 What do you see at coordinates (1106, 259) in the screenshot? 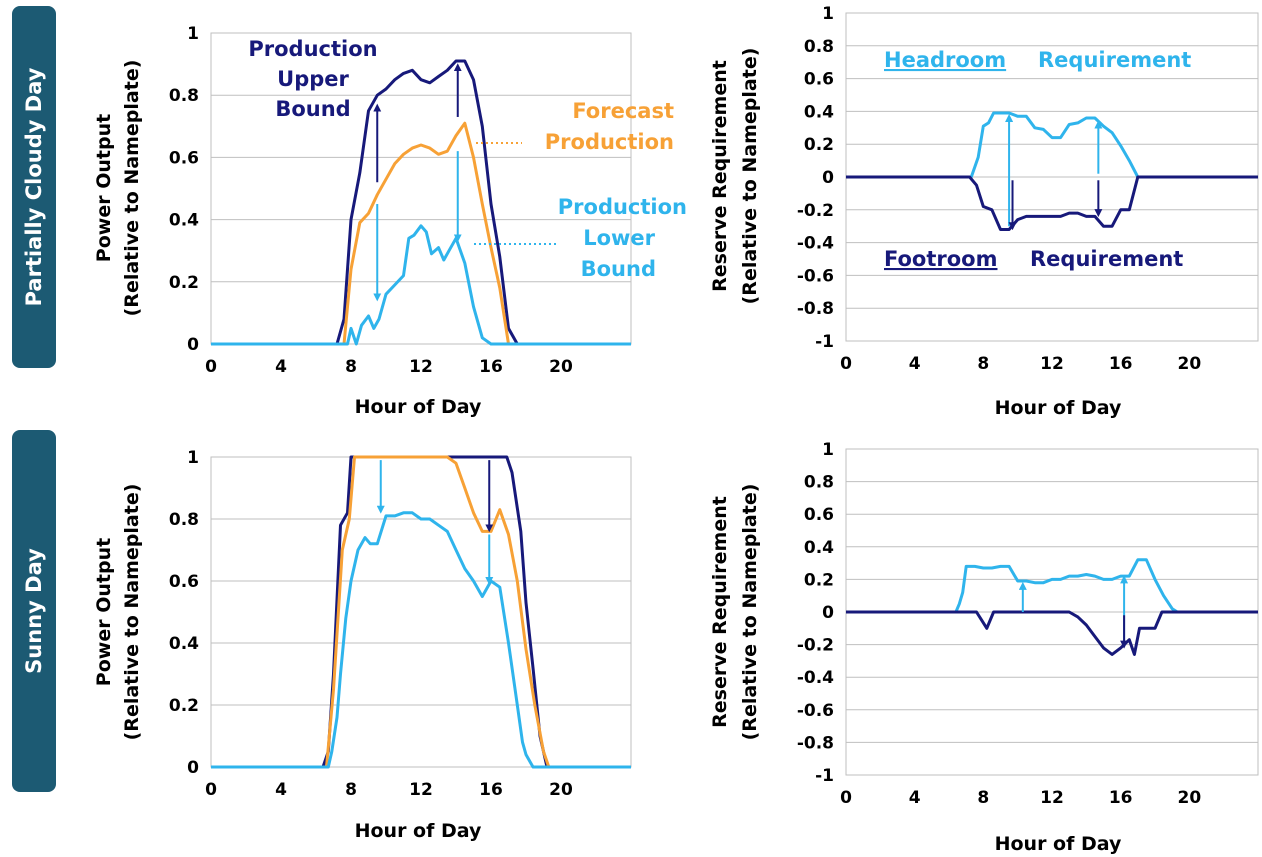
I see `footroom-requirement-label: Requirement` at bounding box center [1106, 259].